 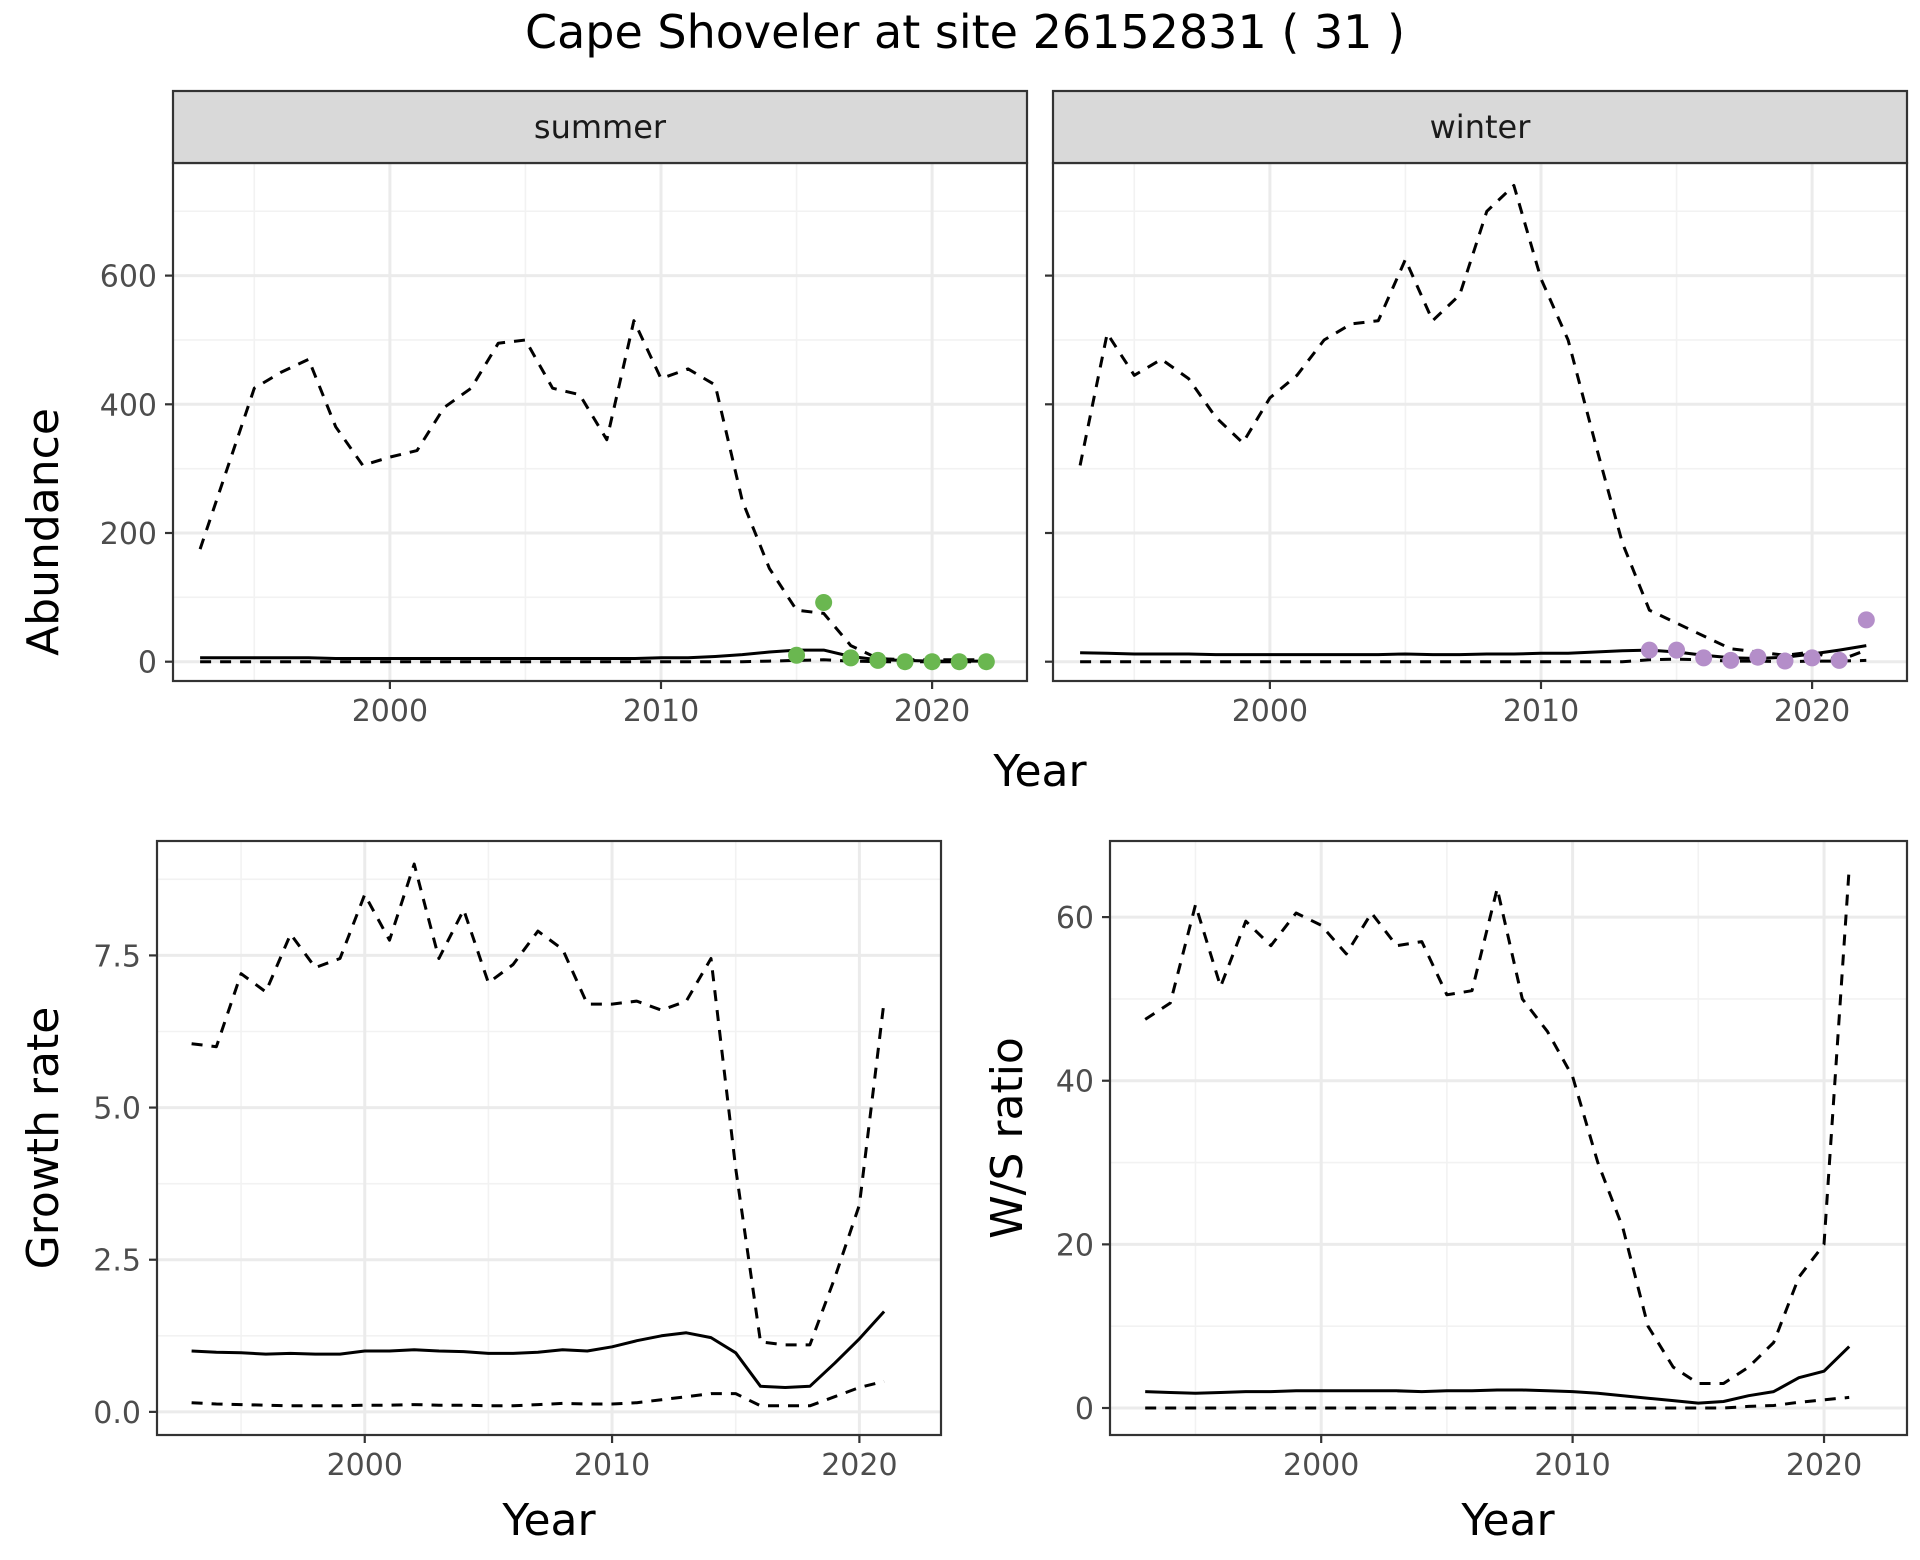 I want to click on y-tick-label: 7.5, so click(x=117, y=956).